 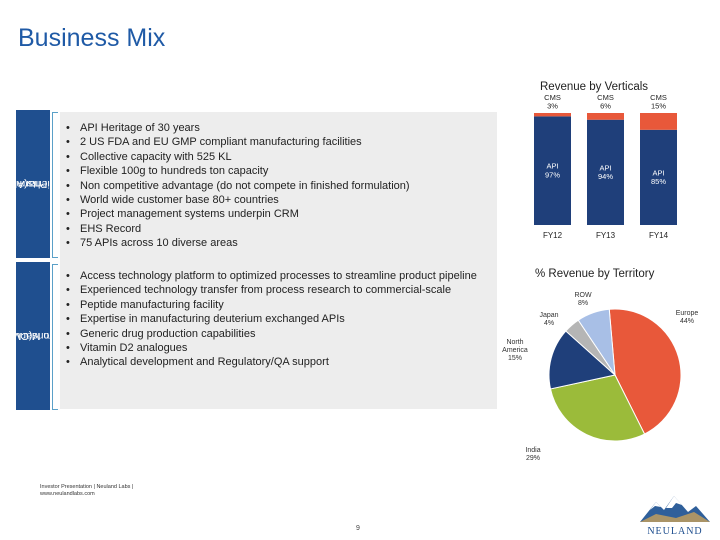 I want to click on tick-label-fy14: FY14, so click(x=659, y=235).